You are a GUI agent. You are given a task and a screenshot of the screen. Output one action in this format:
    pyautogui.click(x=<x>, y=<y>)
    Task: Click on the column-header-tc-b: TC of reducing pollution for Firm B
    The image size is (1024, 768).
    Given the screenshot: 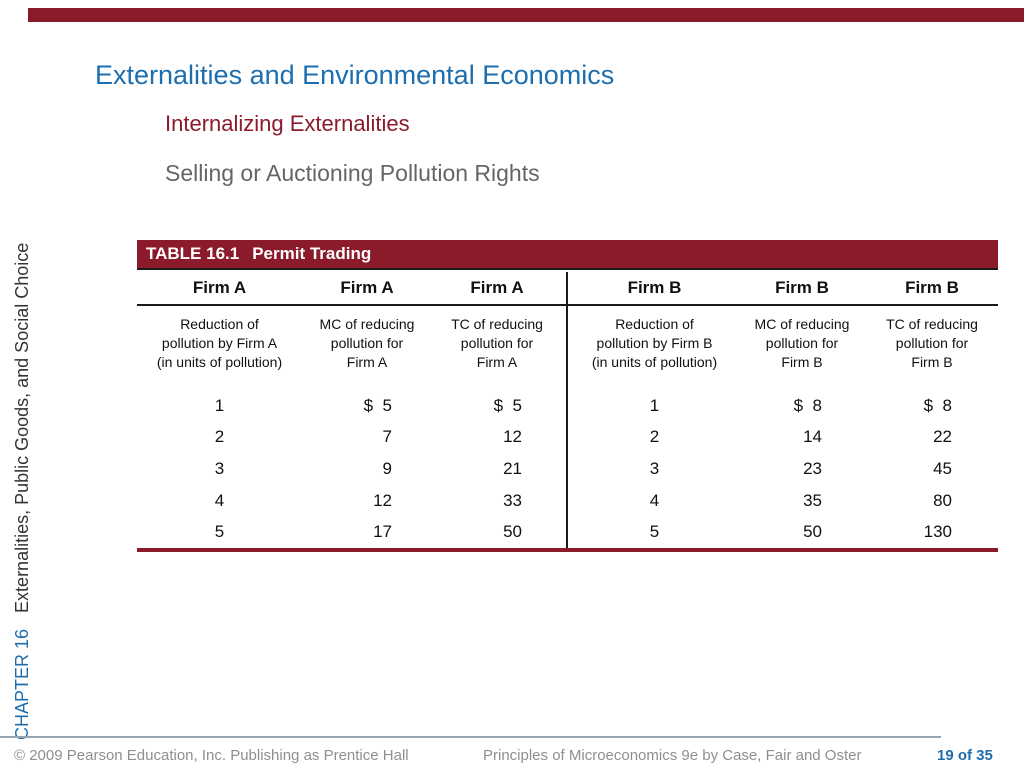 What is the action you would take?
    pyautogui.click(x=932, y=343)
    